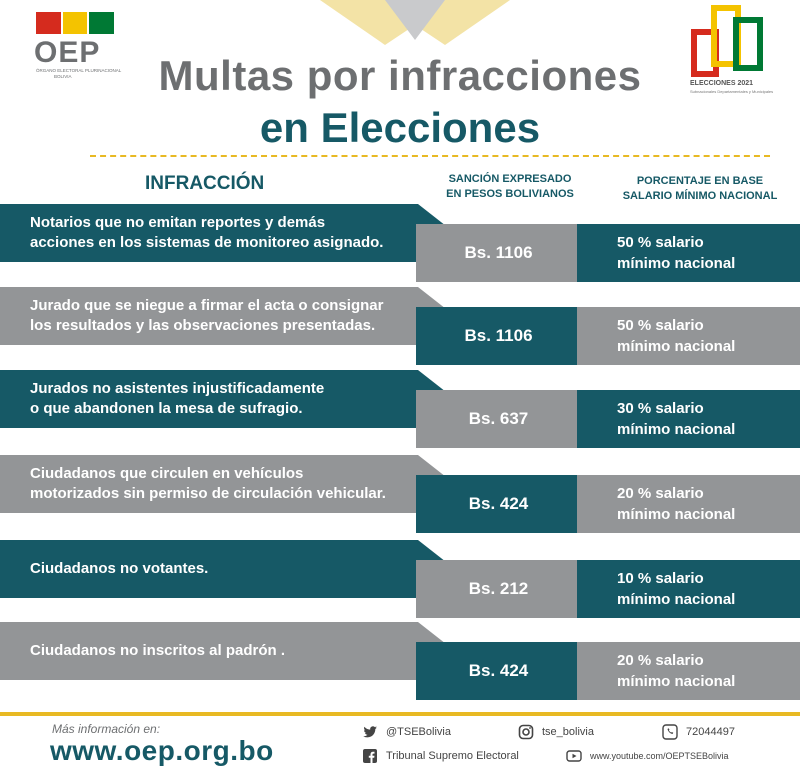 The image size is (800, 768). I want to click on percentage-value: 10 % salario mínimo nacional, so click(688, 589).